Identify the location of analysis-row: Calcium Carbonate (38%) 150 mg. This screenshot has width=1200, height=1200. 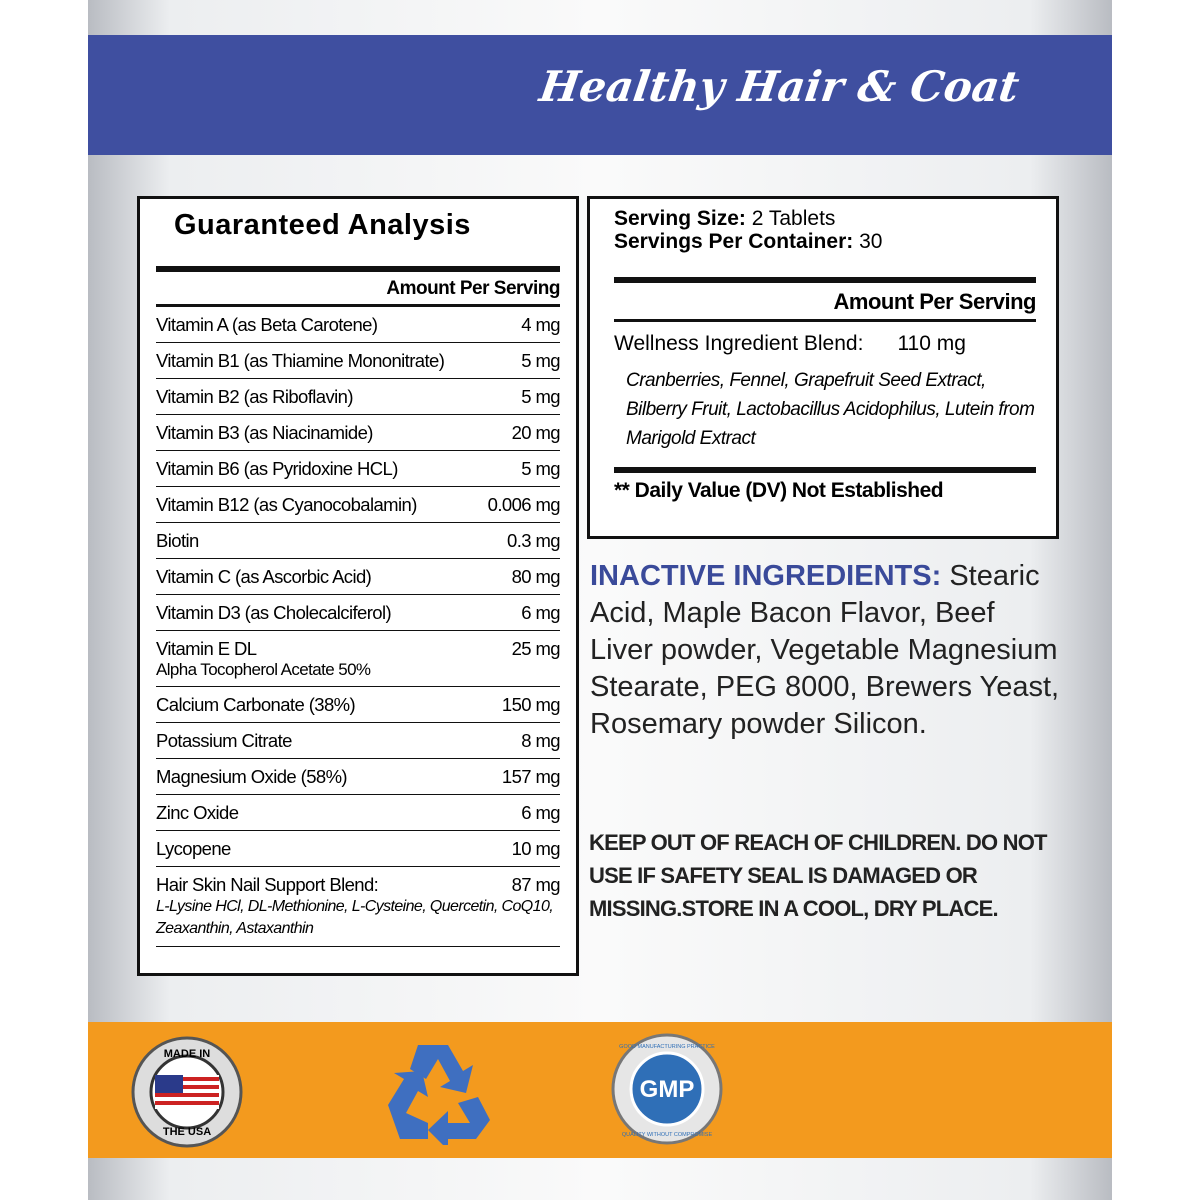
(358, 705).